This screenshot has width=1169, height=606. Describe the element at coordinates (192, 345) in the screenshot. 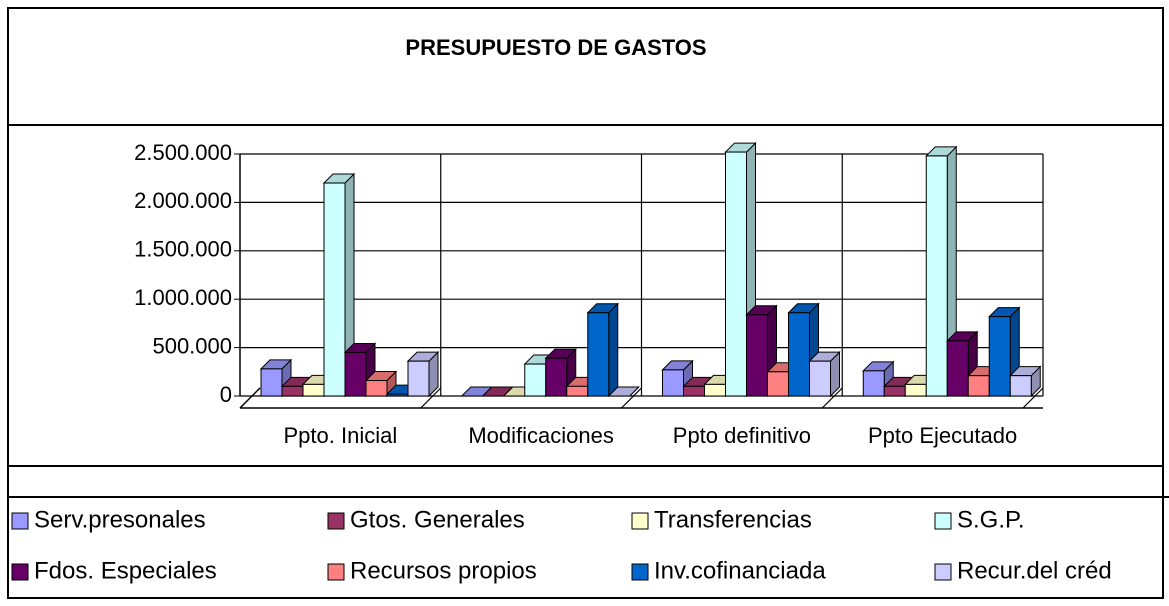

I see `y-tick-label: 500.000` at that location.